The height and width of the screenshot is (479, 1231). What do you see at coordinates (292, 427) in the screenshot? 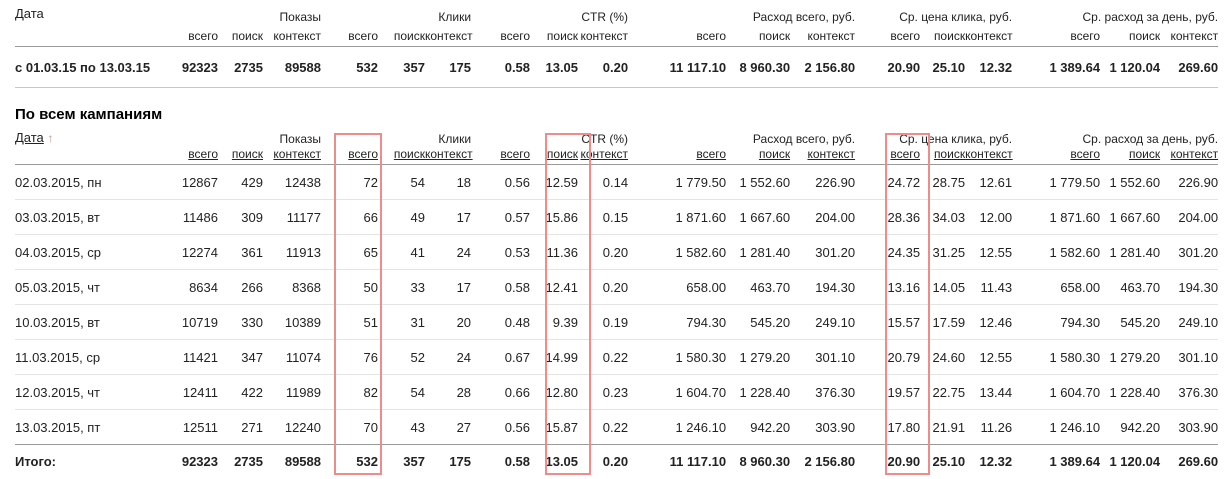
I see `value-cell: 12240` at bounding box center [292, 427].